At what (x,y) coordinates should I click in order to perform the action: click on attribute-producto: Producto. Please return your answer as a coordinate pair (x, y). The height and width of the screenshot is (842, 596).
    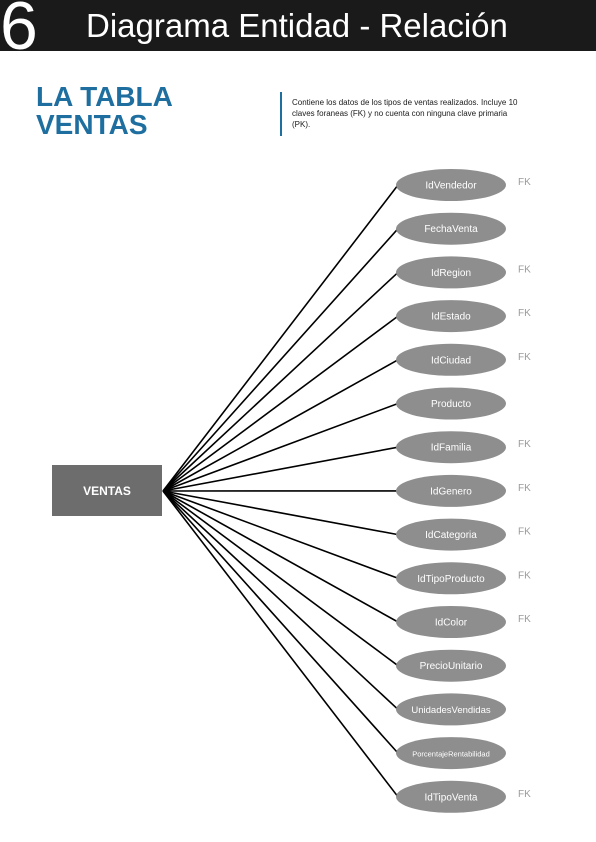
    Looking at the image, I should click on (451, 403).